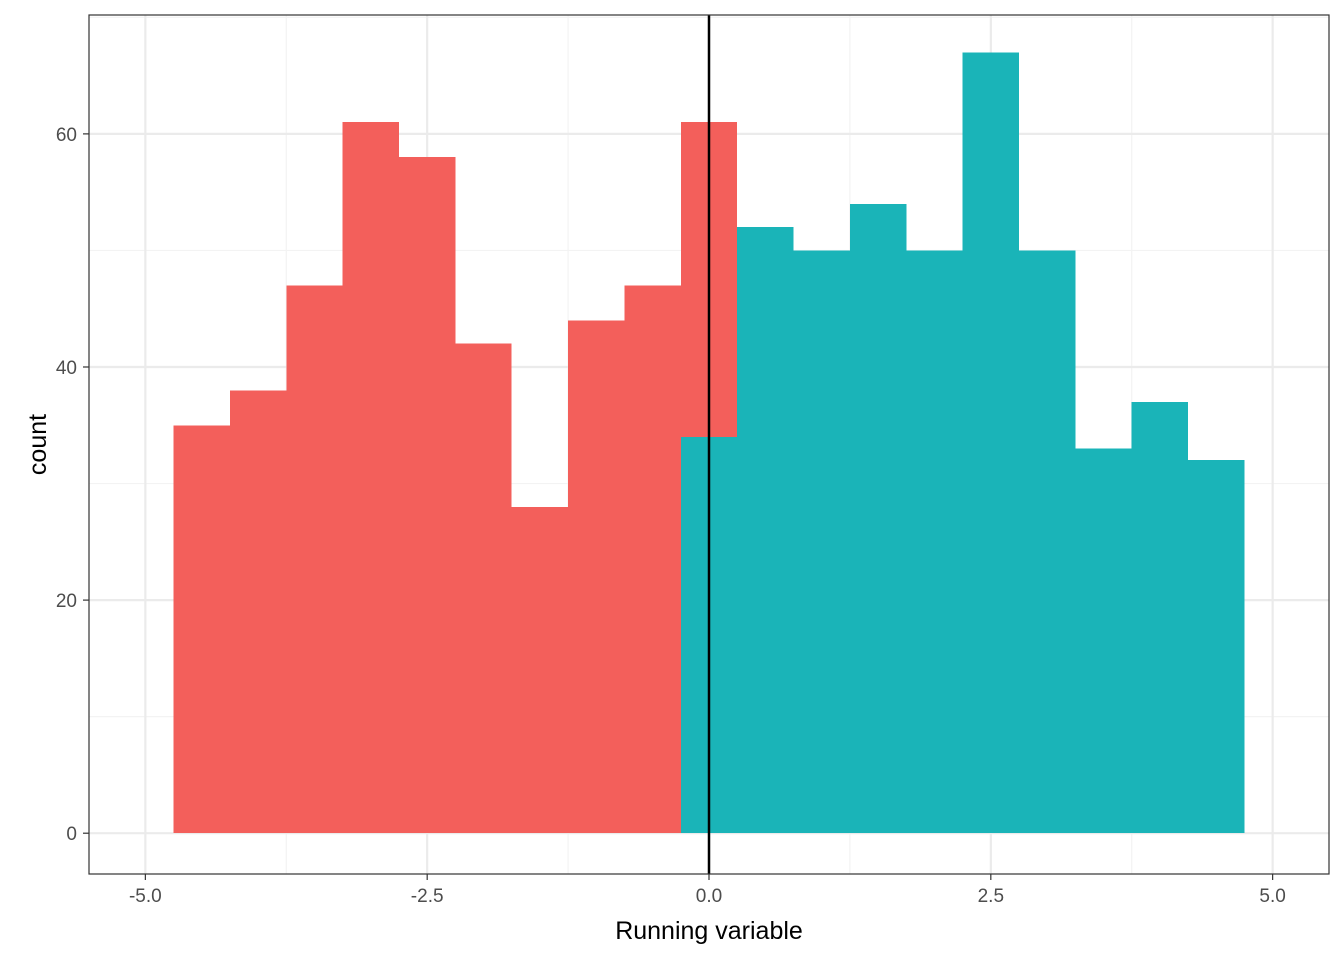 This screenshot has height=960, width=1344. What do you see at coordinates (71, 834) in the screenshot?
I see `y-tick-label: 0` at bounding box center [71, 834].